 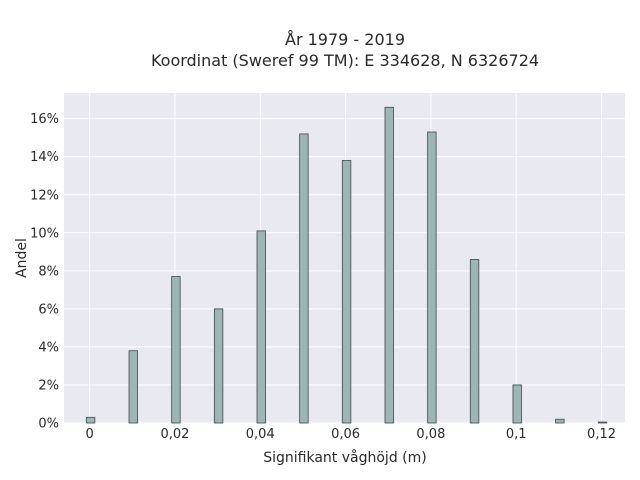 What do you see at coordinates (344, 457) in the screenshot?
I see `x-axis-title: Signifikant våghöjd (m)` at bounding box center [344, 457].